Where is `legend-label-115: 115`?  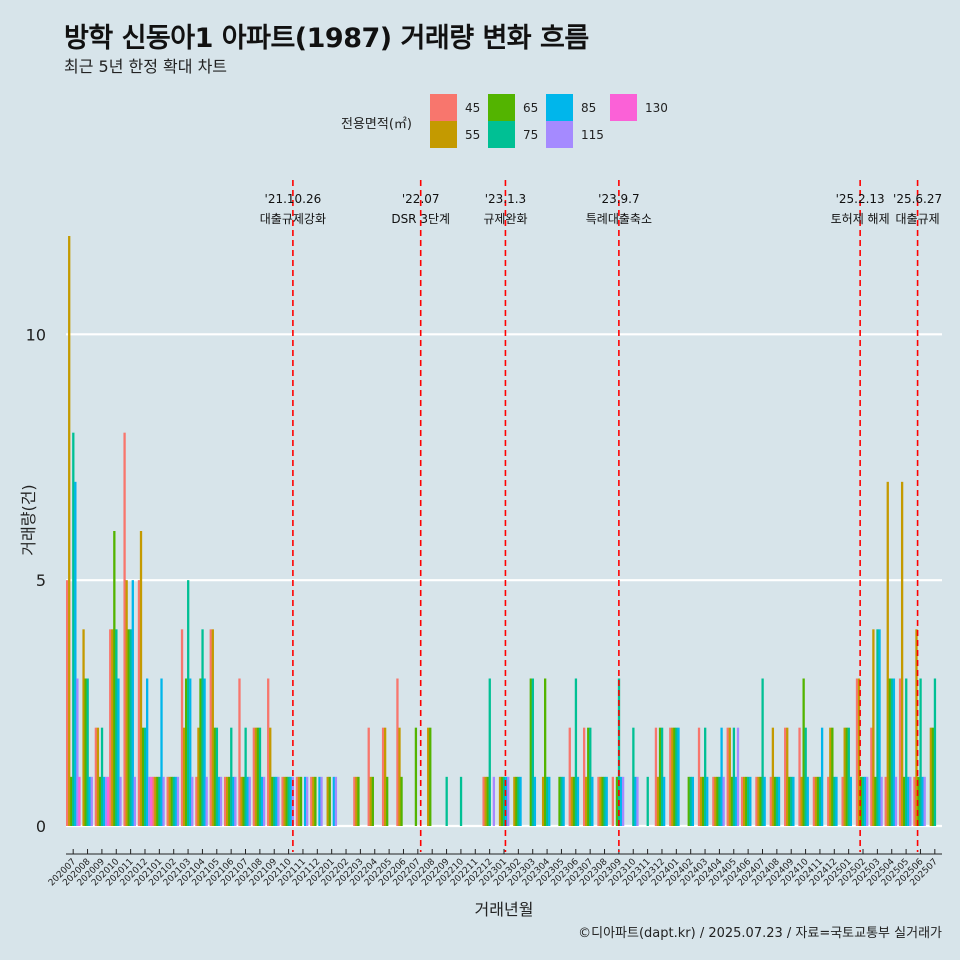
legend-label-115: 115 is located at coordinates (592, 135).